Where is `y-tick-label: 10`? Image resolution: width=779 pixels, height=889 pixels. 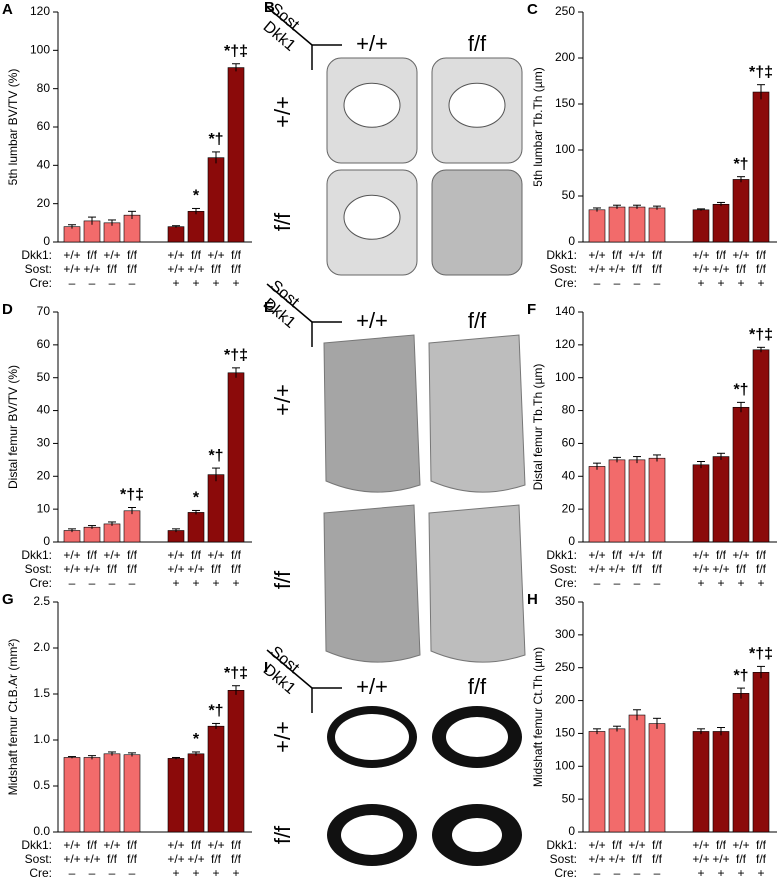
y-tick-label: 10 is located at coordinates (44, 508).